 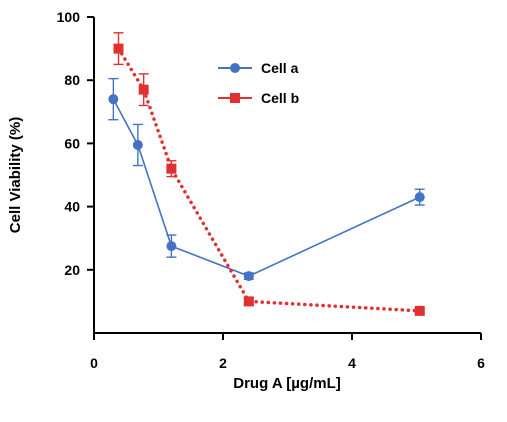 What do you see at coordinates (235, 98) in the screenshot?
I see `legend-marker-cell-b` at bounding box center [235, 98].